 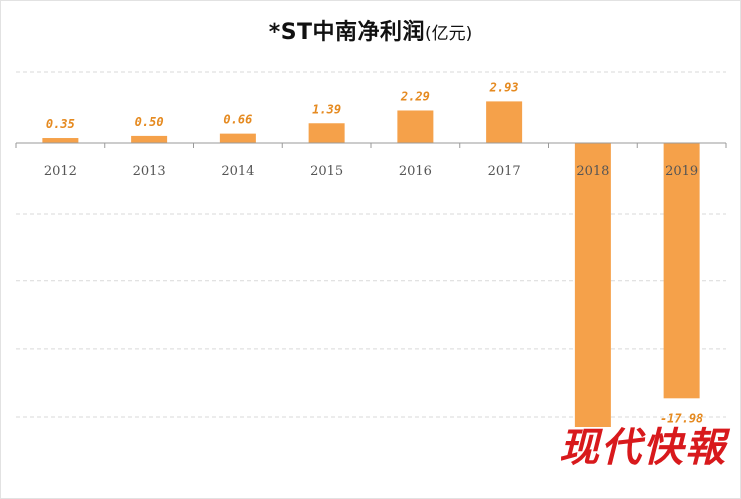 I want to click on category-label-2012: 2012, so click(x=60, y=171).